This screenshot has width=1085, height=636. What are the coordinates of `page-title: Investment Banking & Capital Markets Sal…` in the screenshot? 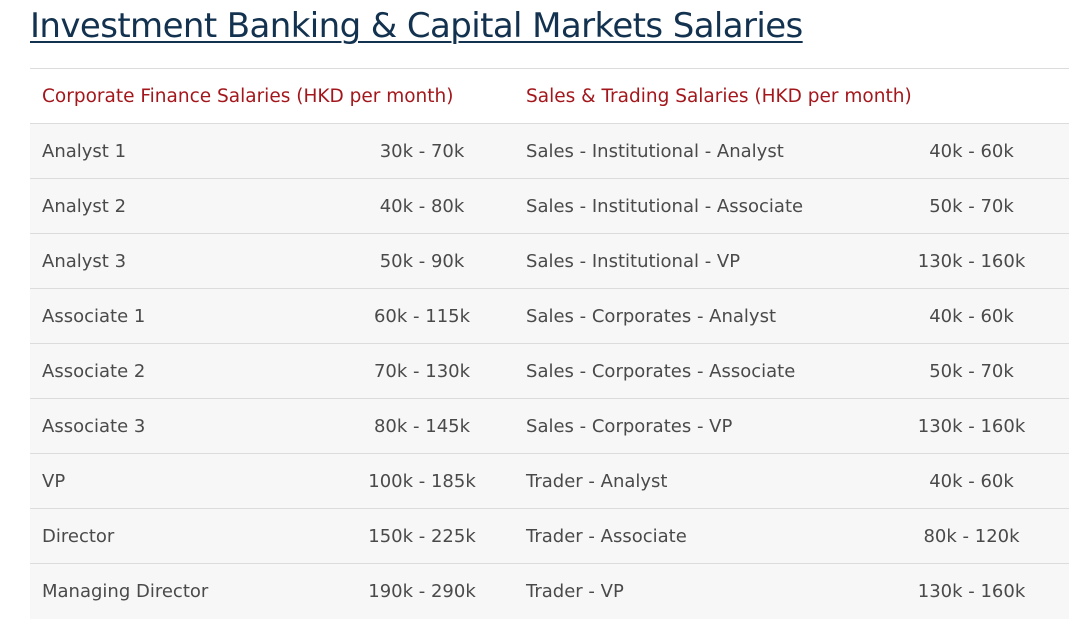 It's located at (416, 26).